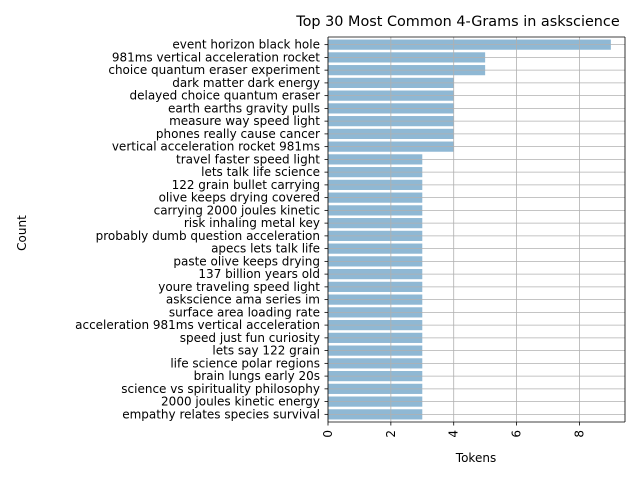 The height and width of the screenshot is (480, 640). Describe the element at coordinates (454, 434) in the screenshot. I see `x-tick-label: 4` at that location.